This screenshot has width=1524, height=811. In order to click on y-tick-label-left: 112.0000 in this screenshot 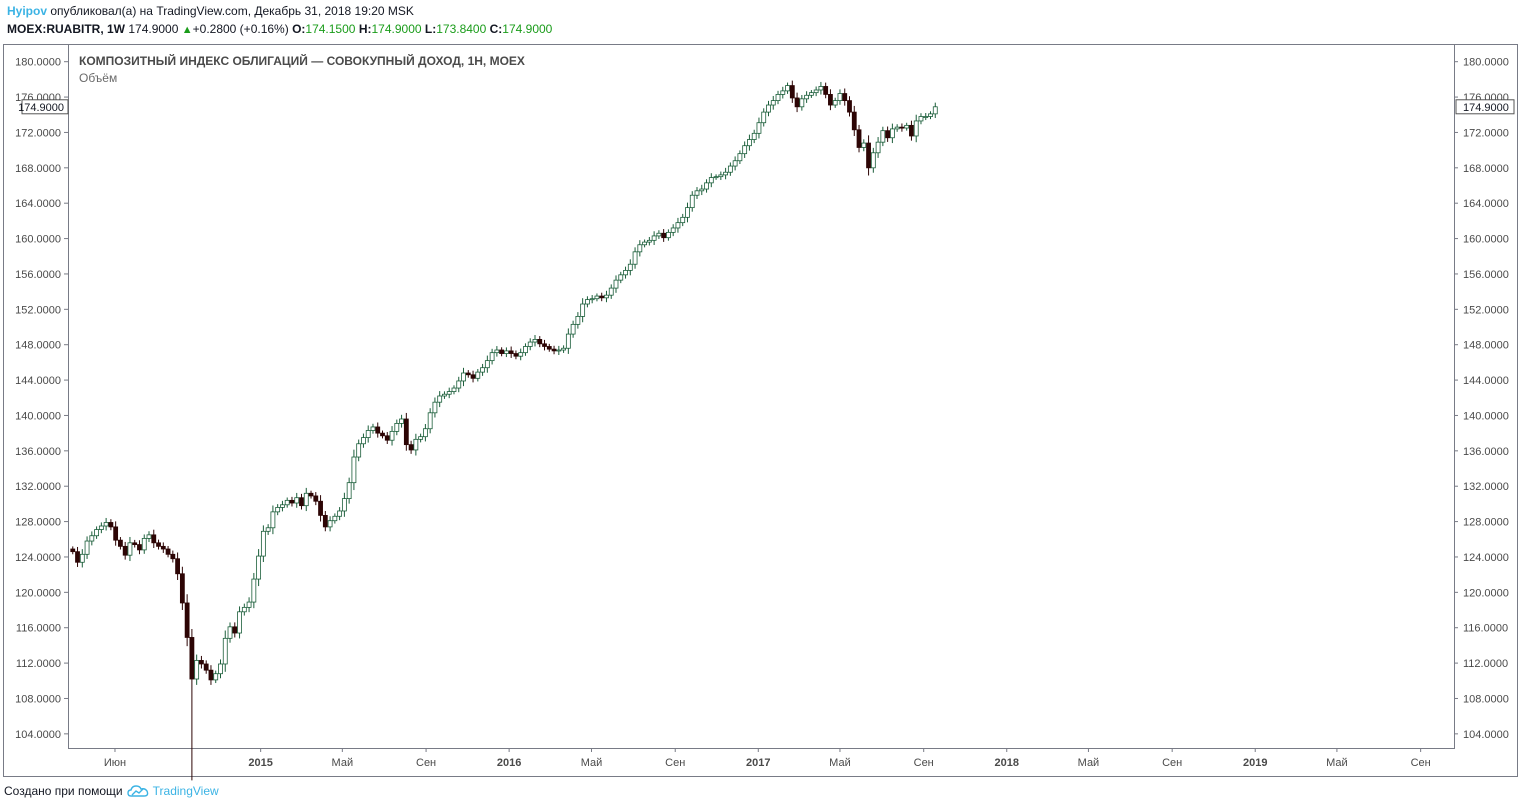, I will do `click(38, 664)`.